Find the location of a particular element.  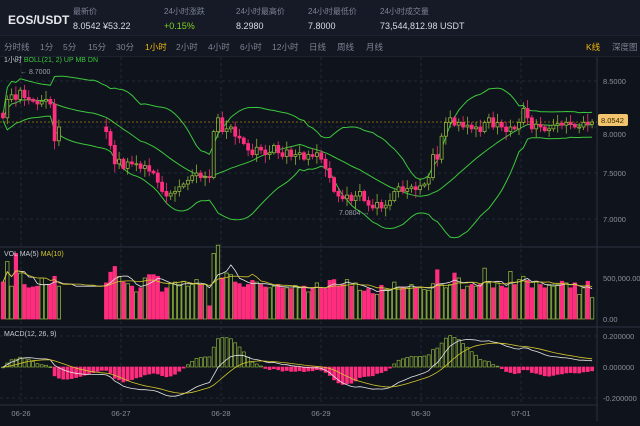

tab-15m: 15分 is located at coordinates (97, 47).